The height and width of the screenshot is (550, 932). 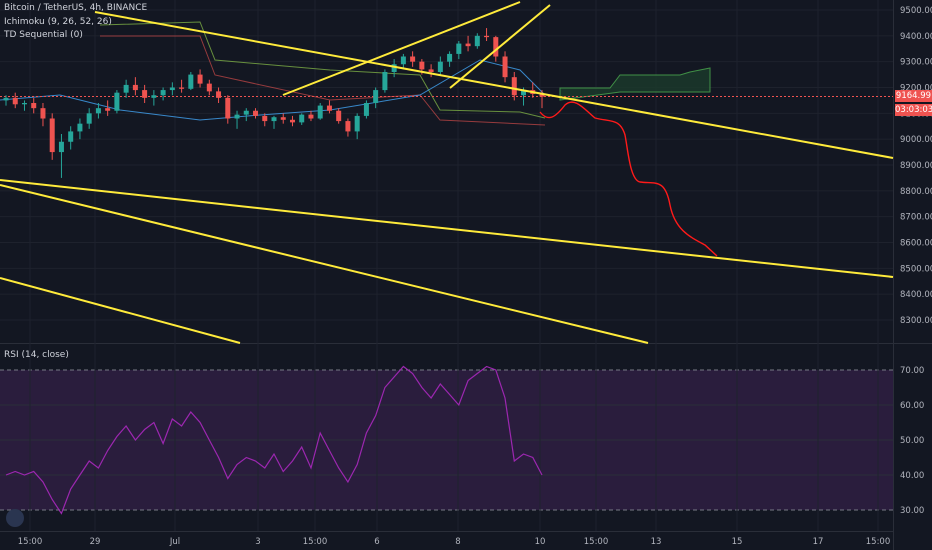 I want to click on price-tick-label: 8900.00, so click(x=916, y=166).